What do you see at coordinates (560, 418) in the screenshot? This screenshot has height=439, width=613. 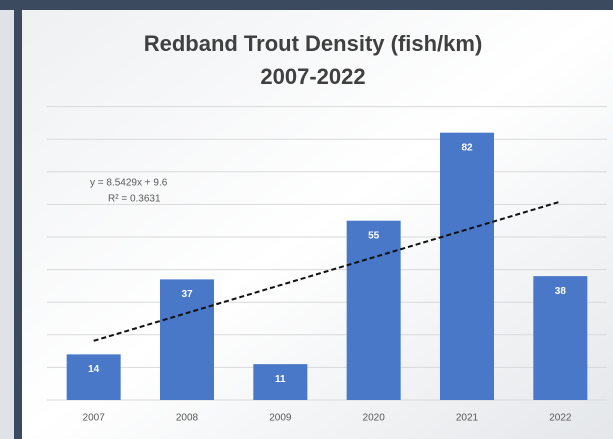 I see `x-tick-label: 2022` at bounding box center [560, 418].